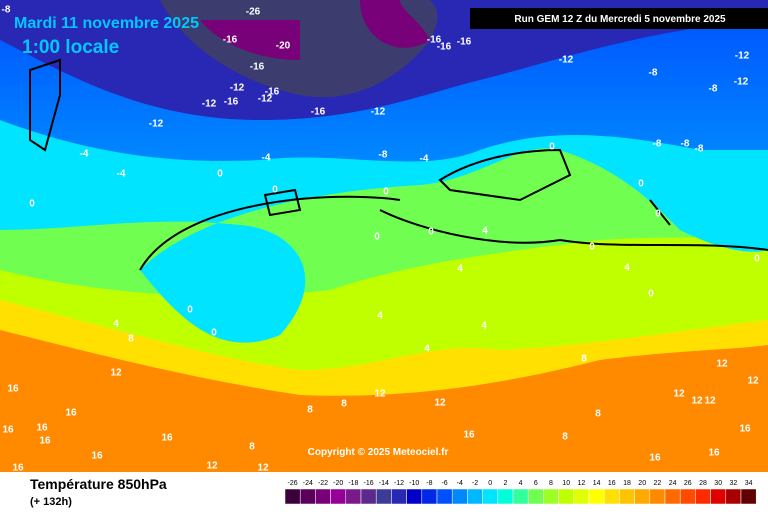 This screenshot has width=768, height=512. Describe the element at coordinates (612, 483) in the screenshot. I see `colorbar-label: 16` at that location.